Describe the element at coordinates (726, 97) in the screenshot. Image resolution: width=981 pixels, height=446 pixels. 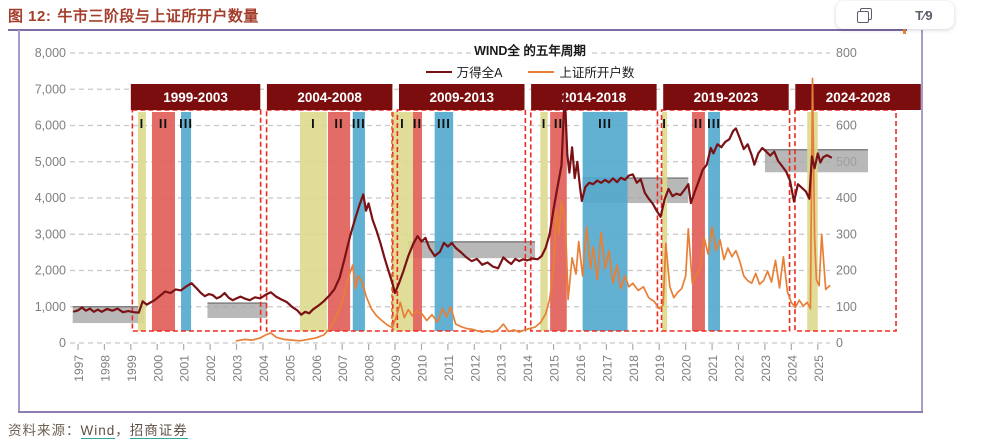
I see `period-label: 2019-2023` at that location.